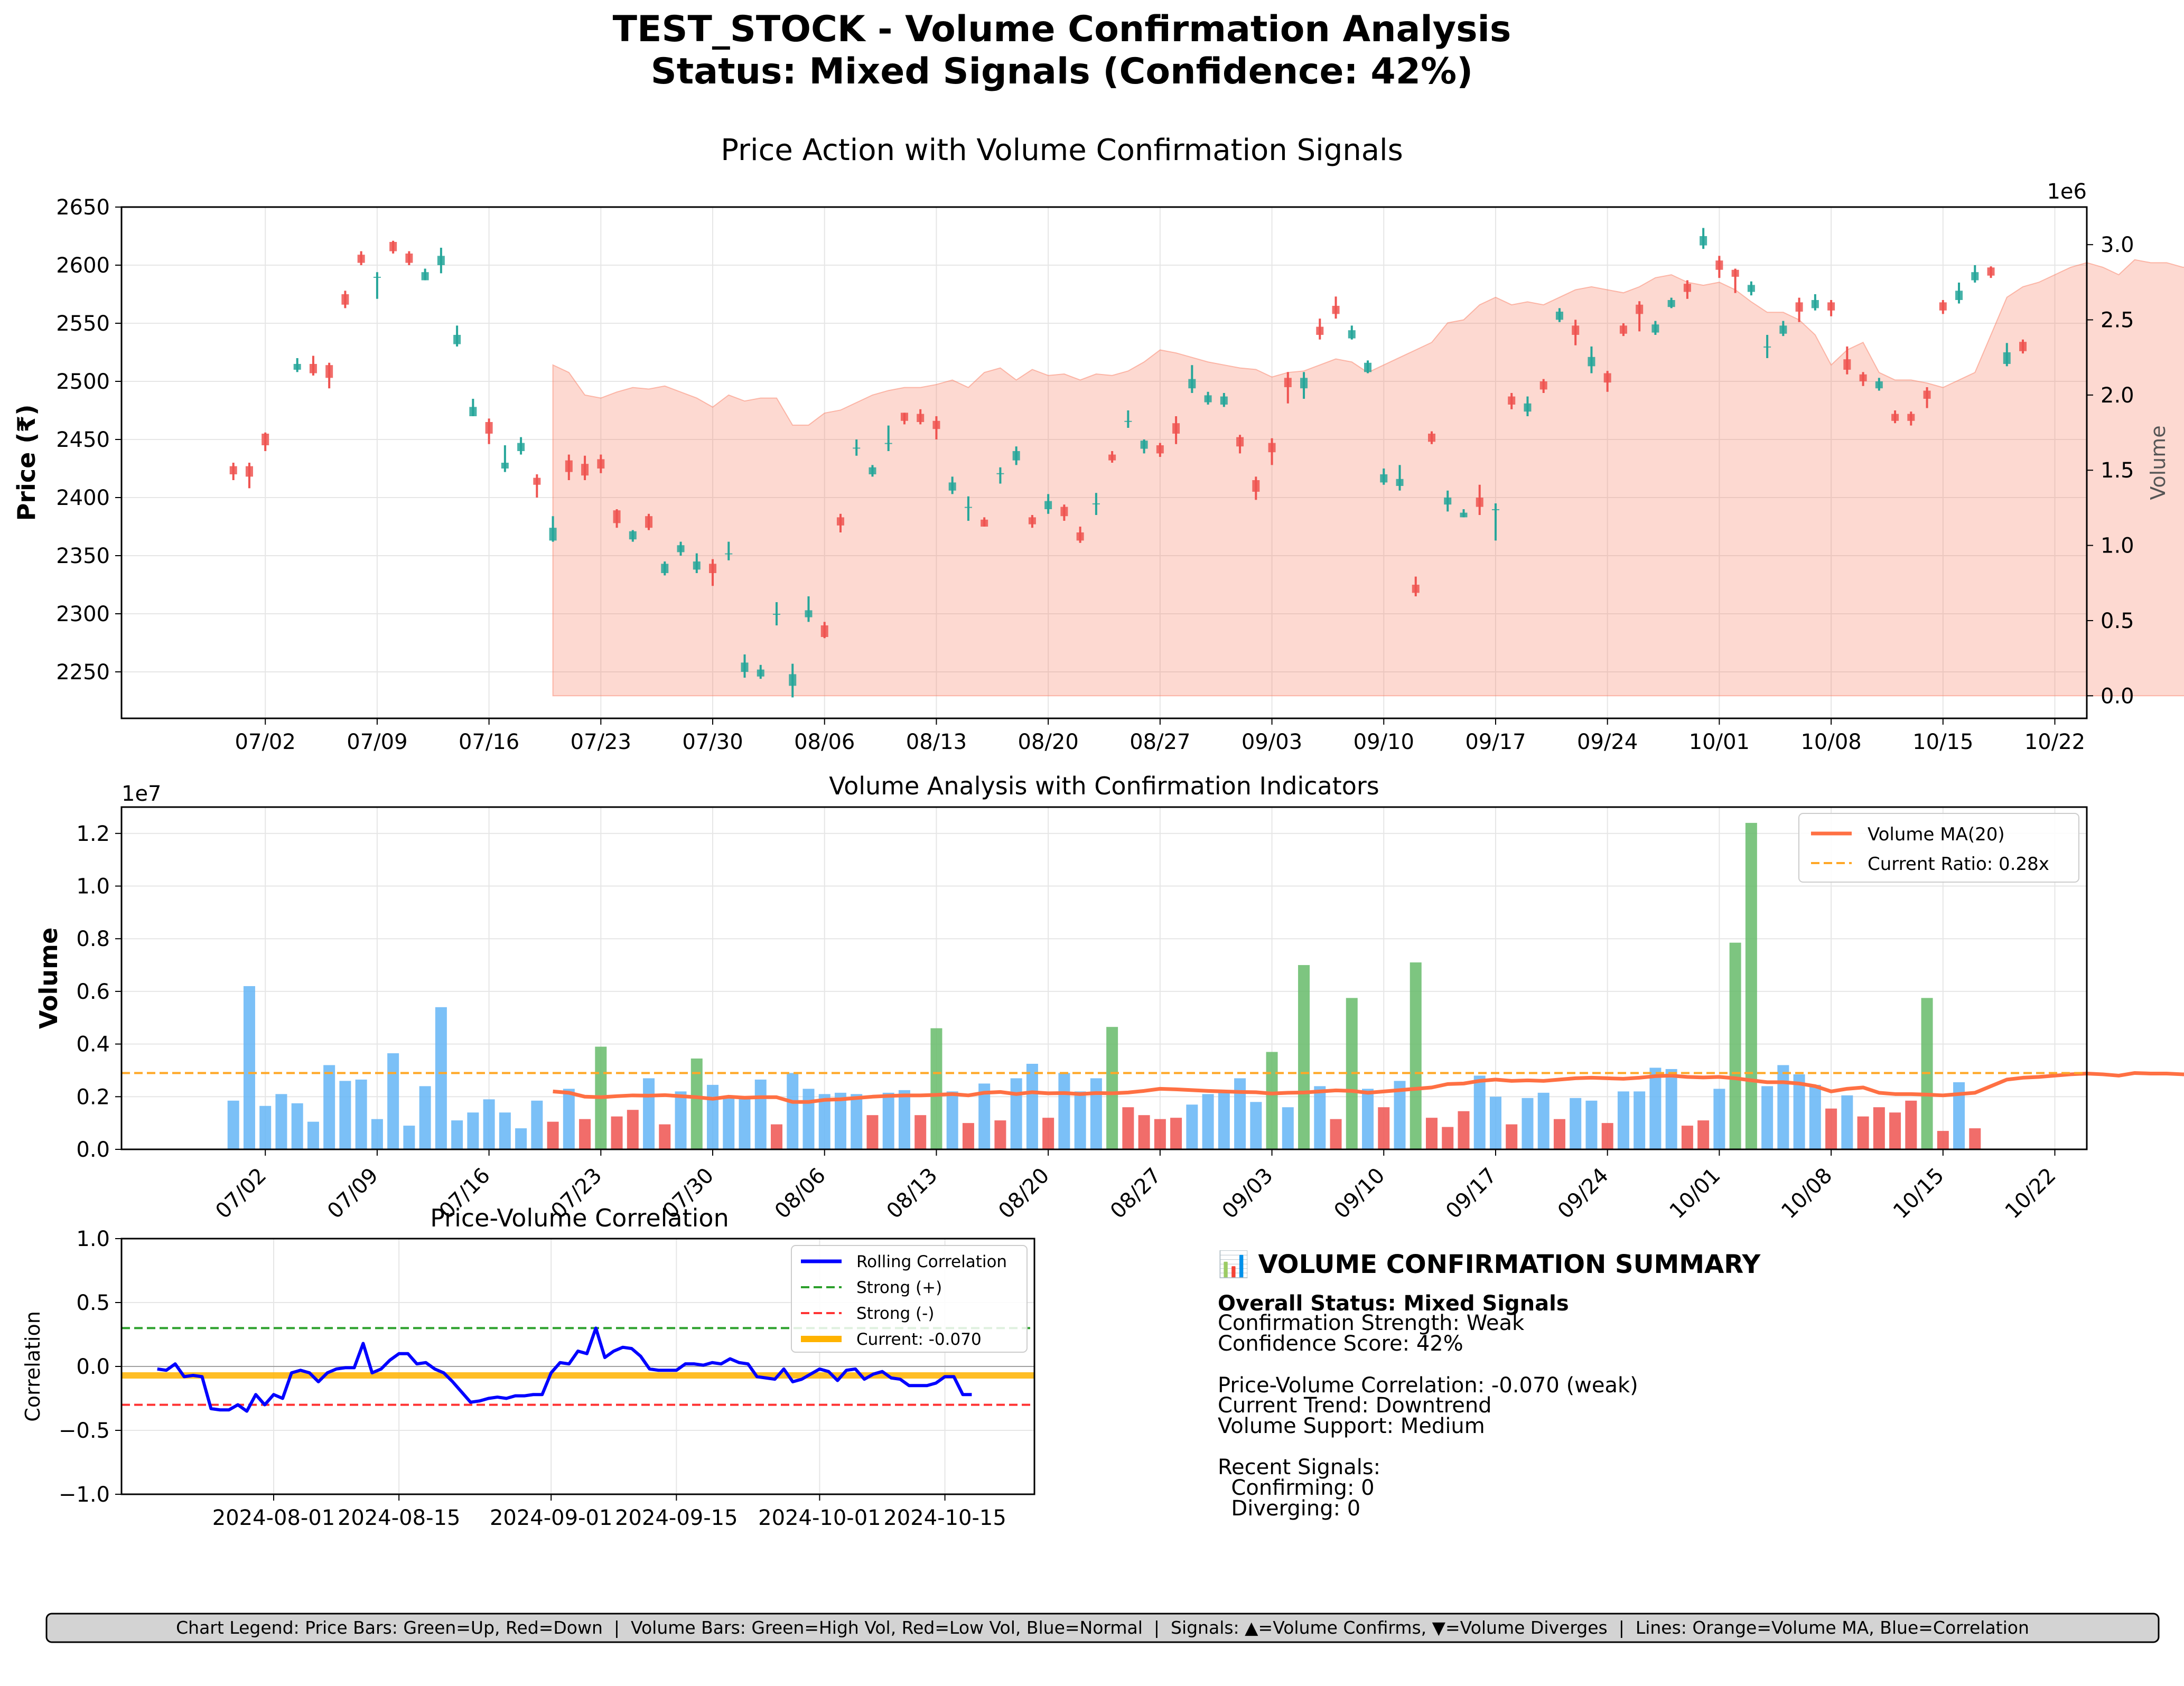  What do you see at coordinates (1393, 1303) in the screenshot?
I see `summary-overall-status: Overall Status: Mixed Signals` at bounding box center [1393, 1303].